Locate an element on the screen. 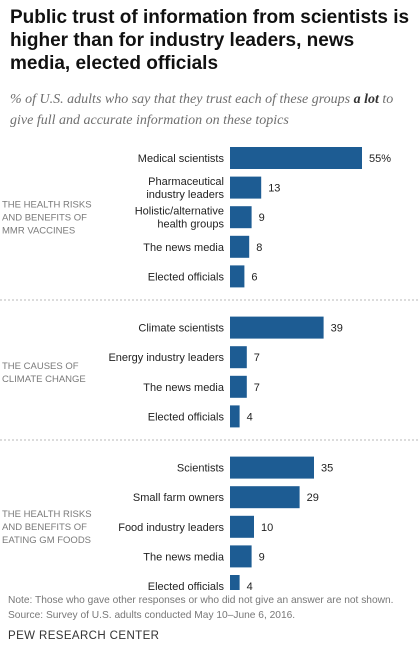  data-label: 10 is located at coordinates (267, 528).